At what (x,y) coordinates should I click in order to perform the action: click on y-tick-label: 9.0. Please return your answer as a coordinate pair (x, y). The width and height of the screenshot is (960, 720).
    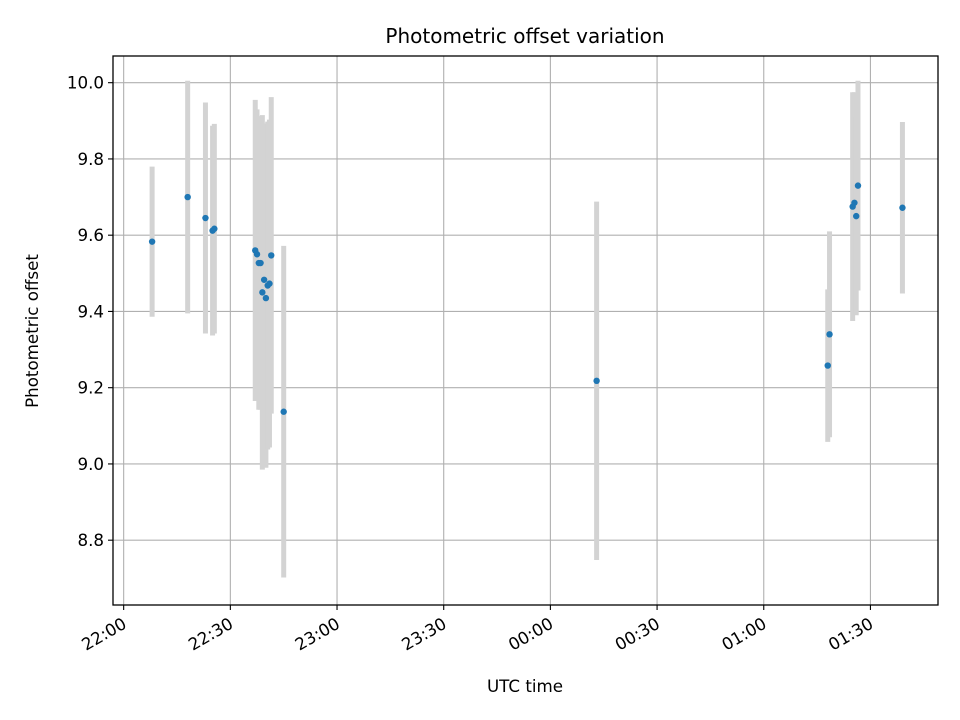
    Looking at the image, I should click on (90, 464).